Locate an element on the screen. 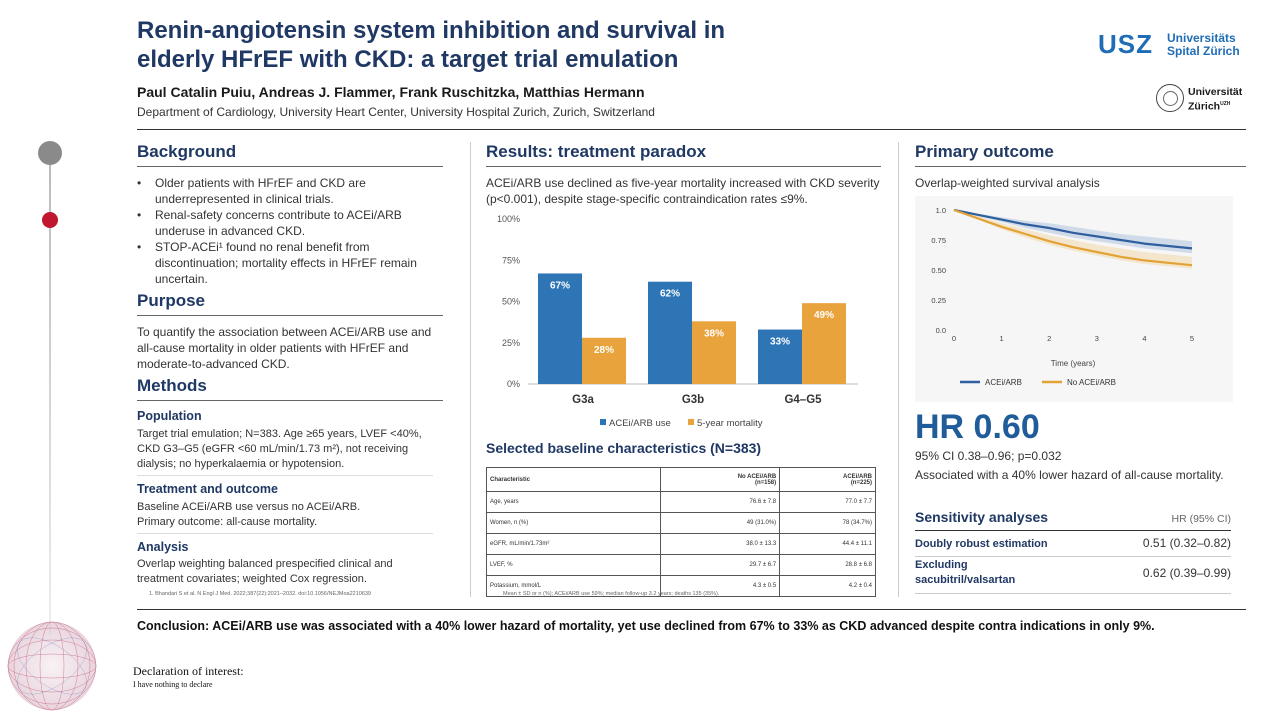  conclusion-rule is located at coordinates (691, 609).